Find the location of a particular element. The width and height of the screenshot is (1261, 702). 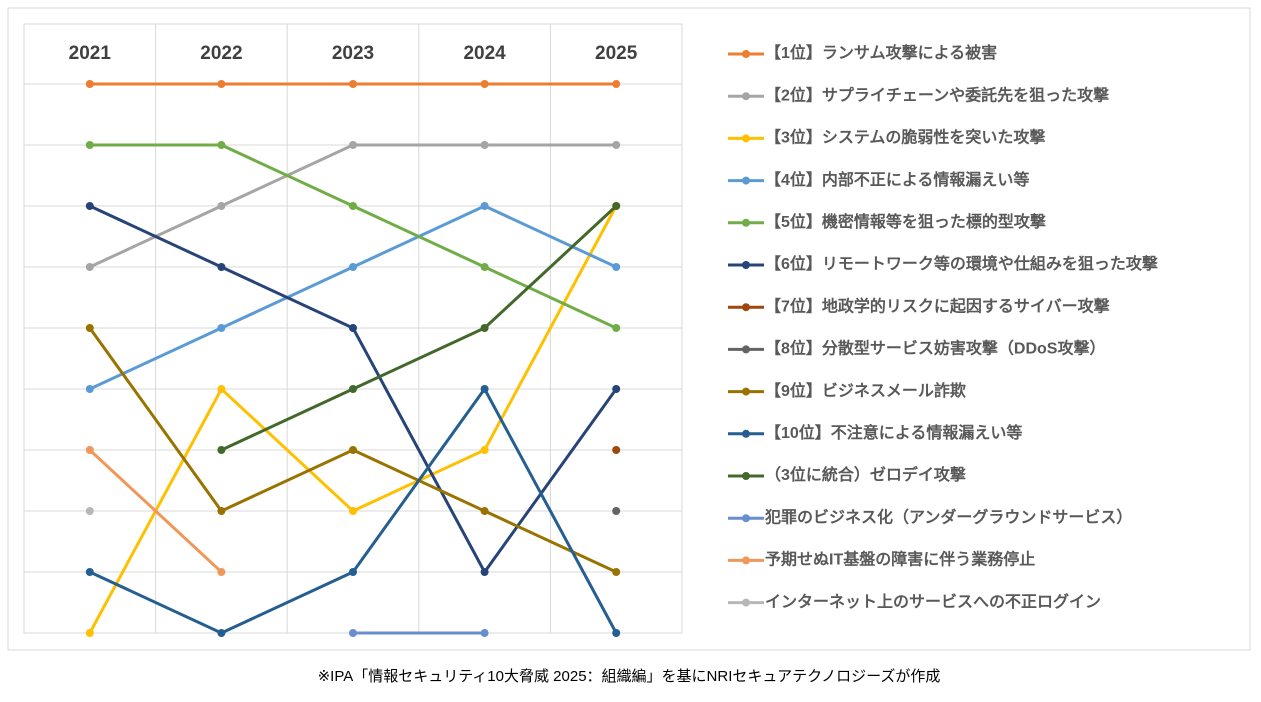

x-tick-label: 2025 is located at coordinates (616, 53).